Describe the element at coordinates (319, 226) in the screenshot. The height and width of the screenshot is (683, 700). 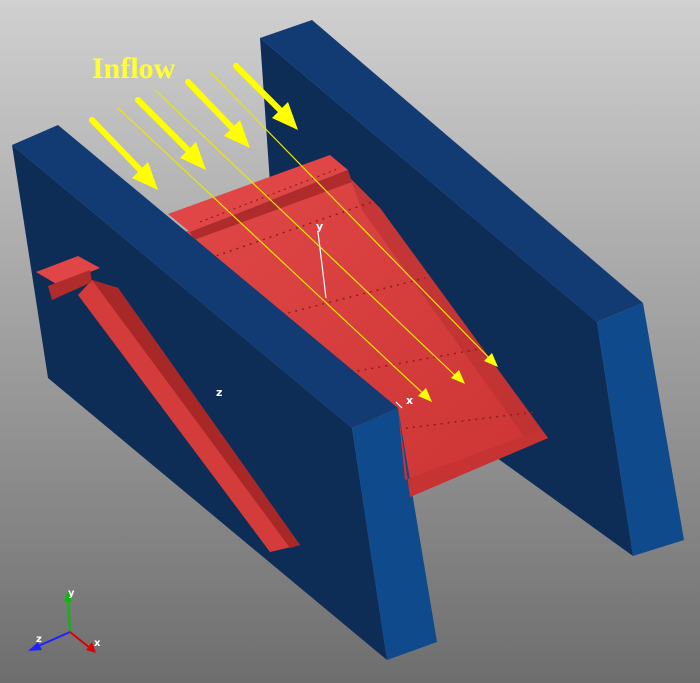
I see `y-axis-label: y` at that location.